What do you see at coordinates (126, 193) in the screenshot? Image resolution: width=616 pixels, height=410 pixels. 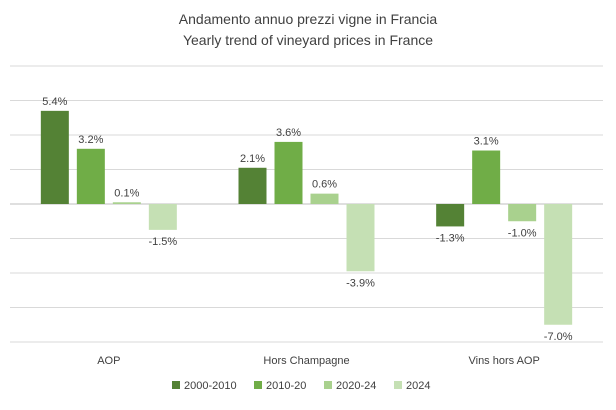 I see `data-label: 0.1%` at bounding box center [126, 193].